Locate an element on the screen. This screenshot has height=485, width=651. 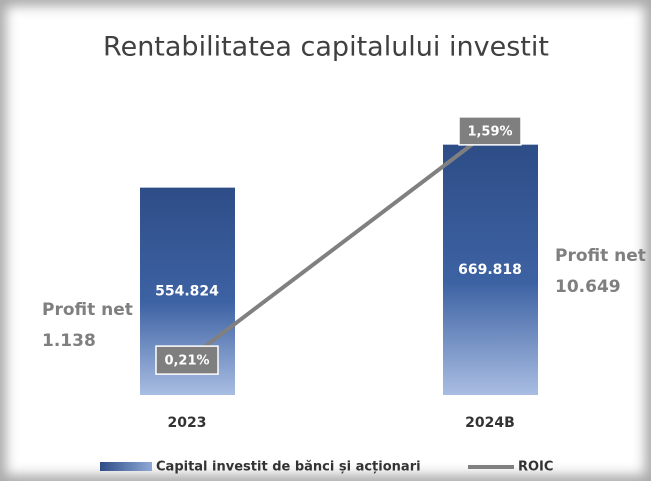
x-tick-label: 2023 is located at coordinates (187, 423).